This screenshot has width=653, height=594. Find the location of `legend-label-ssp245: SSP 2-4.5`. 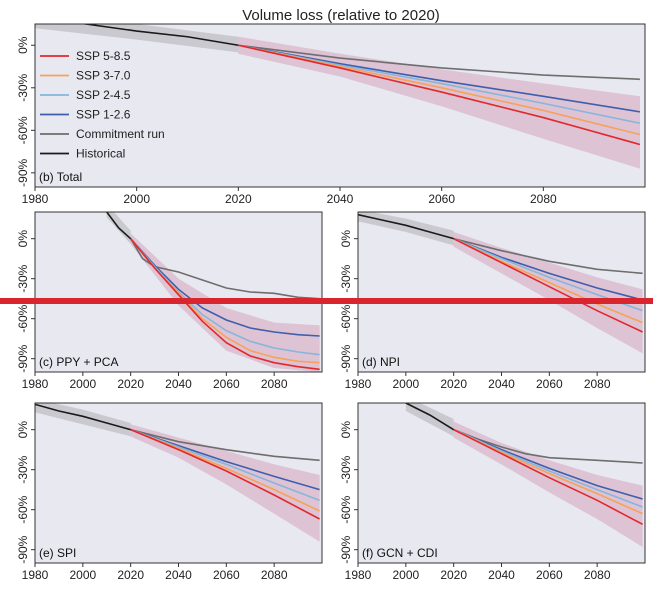

legend-label-ssp245: SSP 2-4.5 is located at coordinates (103, 95).